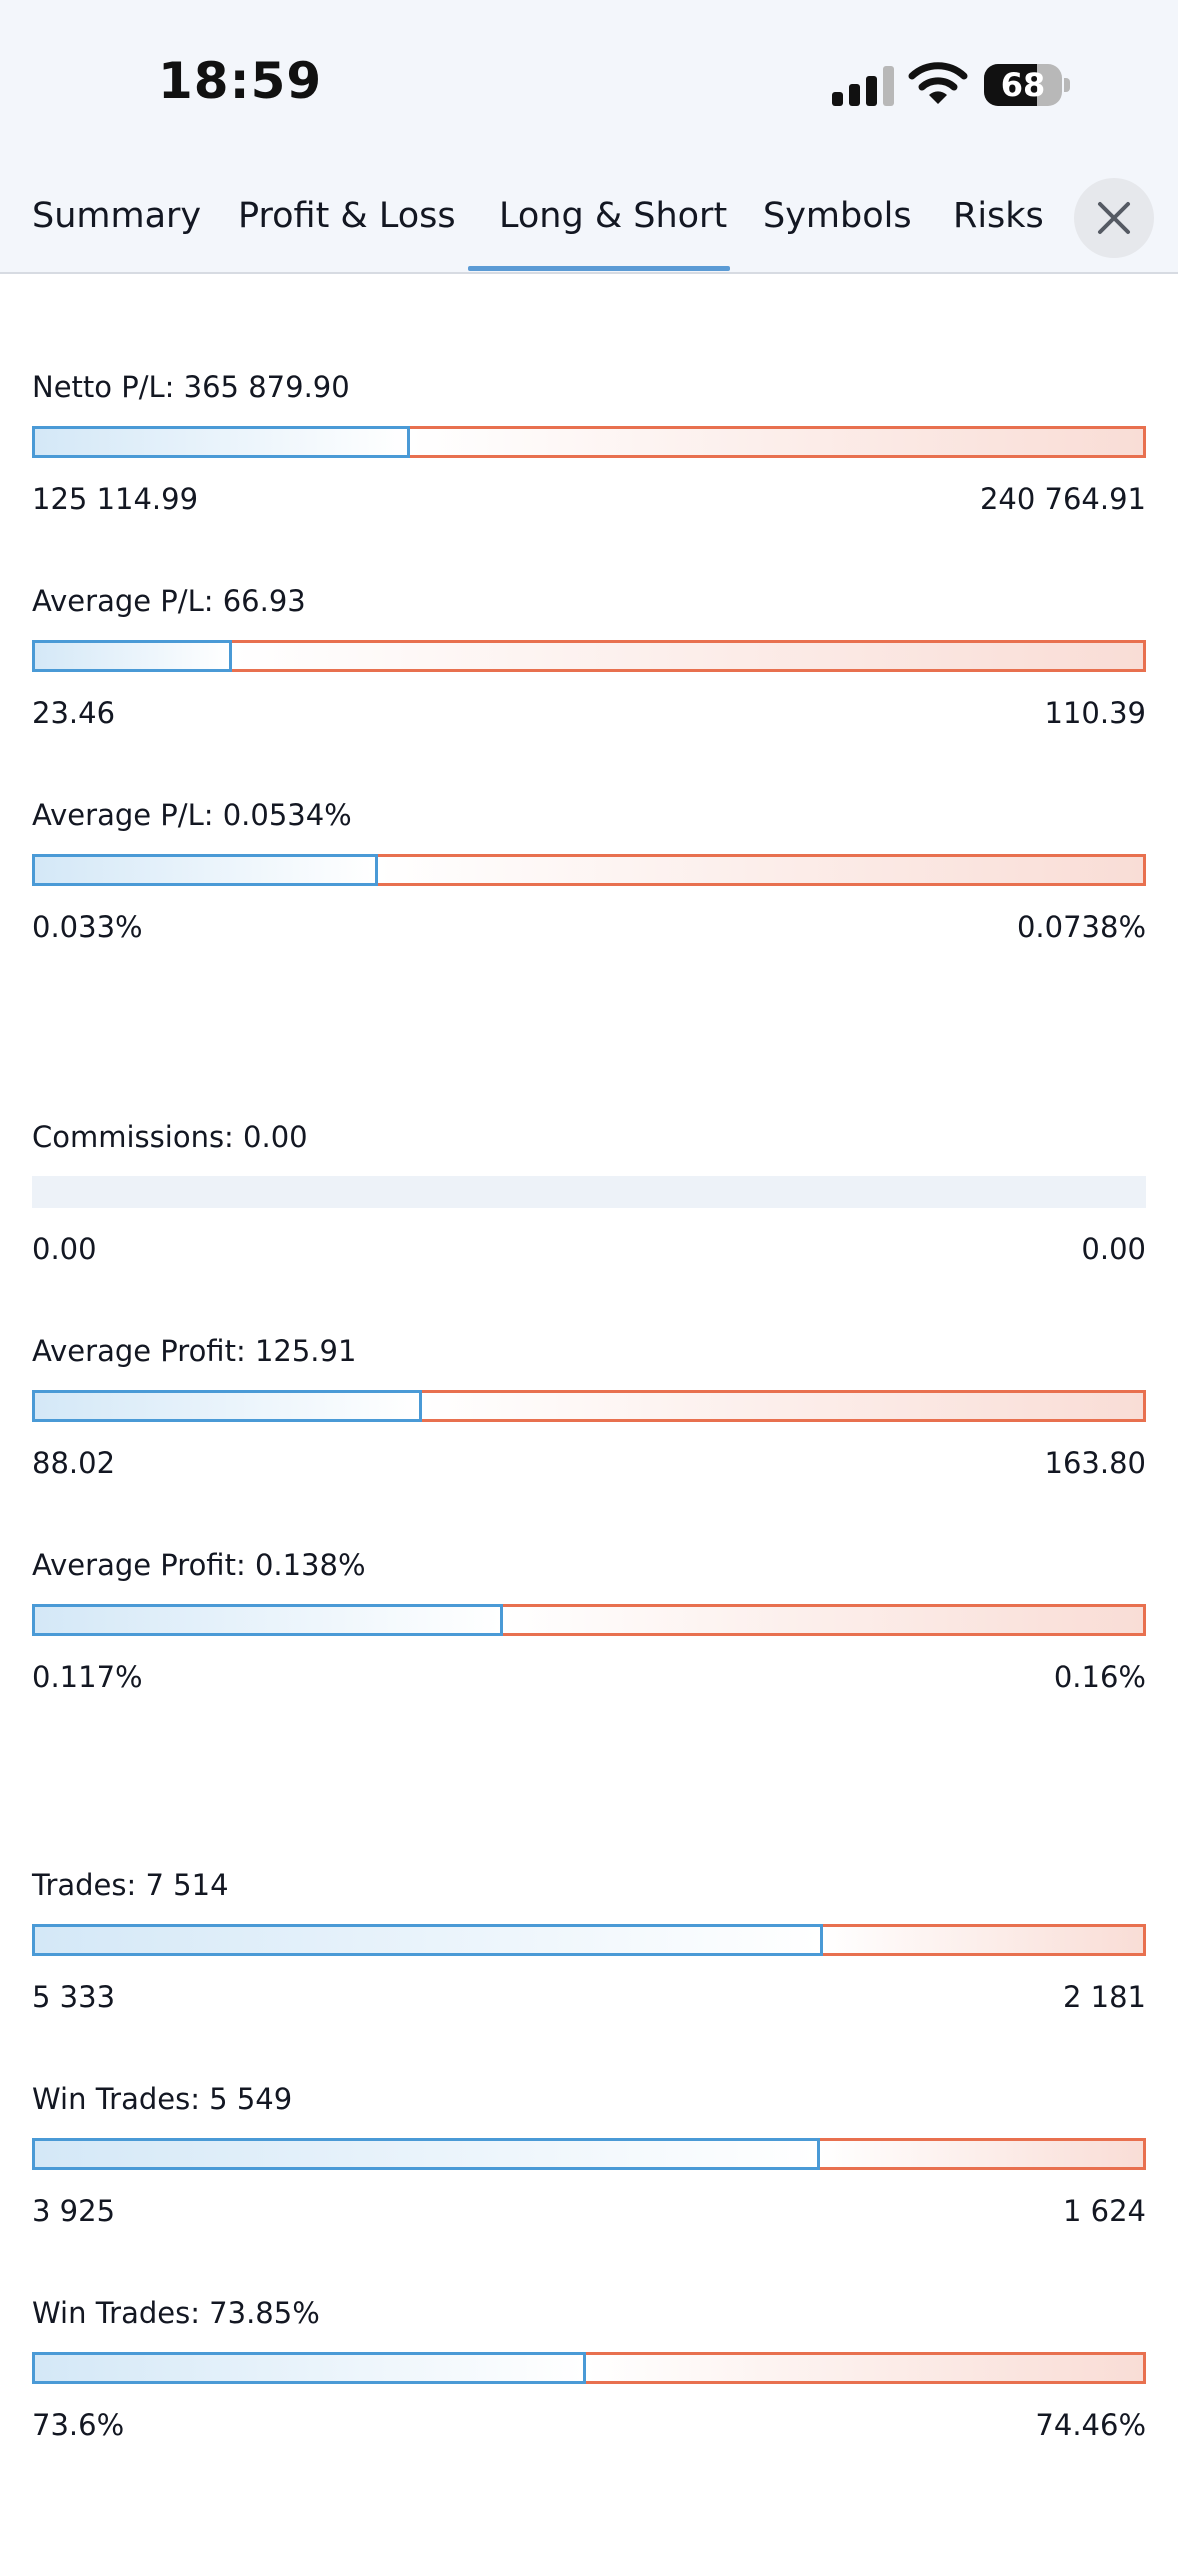 This screenshot has width=1178, height=2560. I want to click on metric-title: Average Profit: 0.138%, so click(199, 1565).